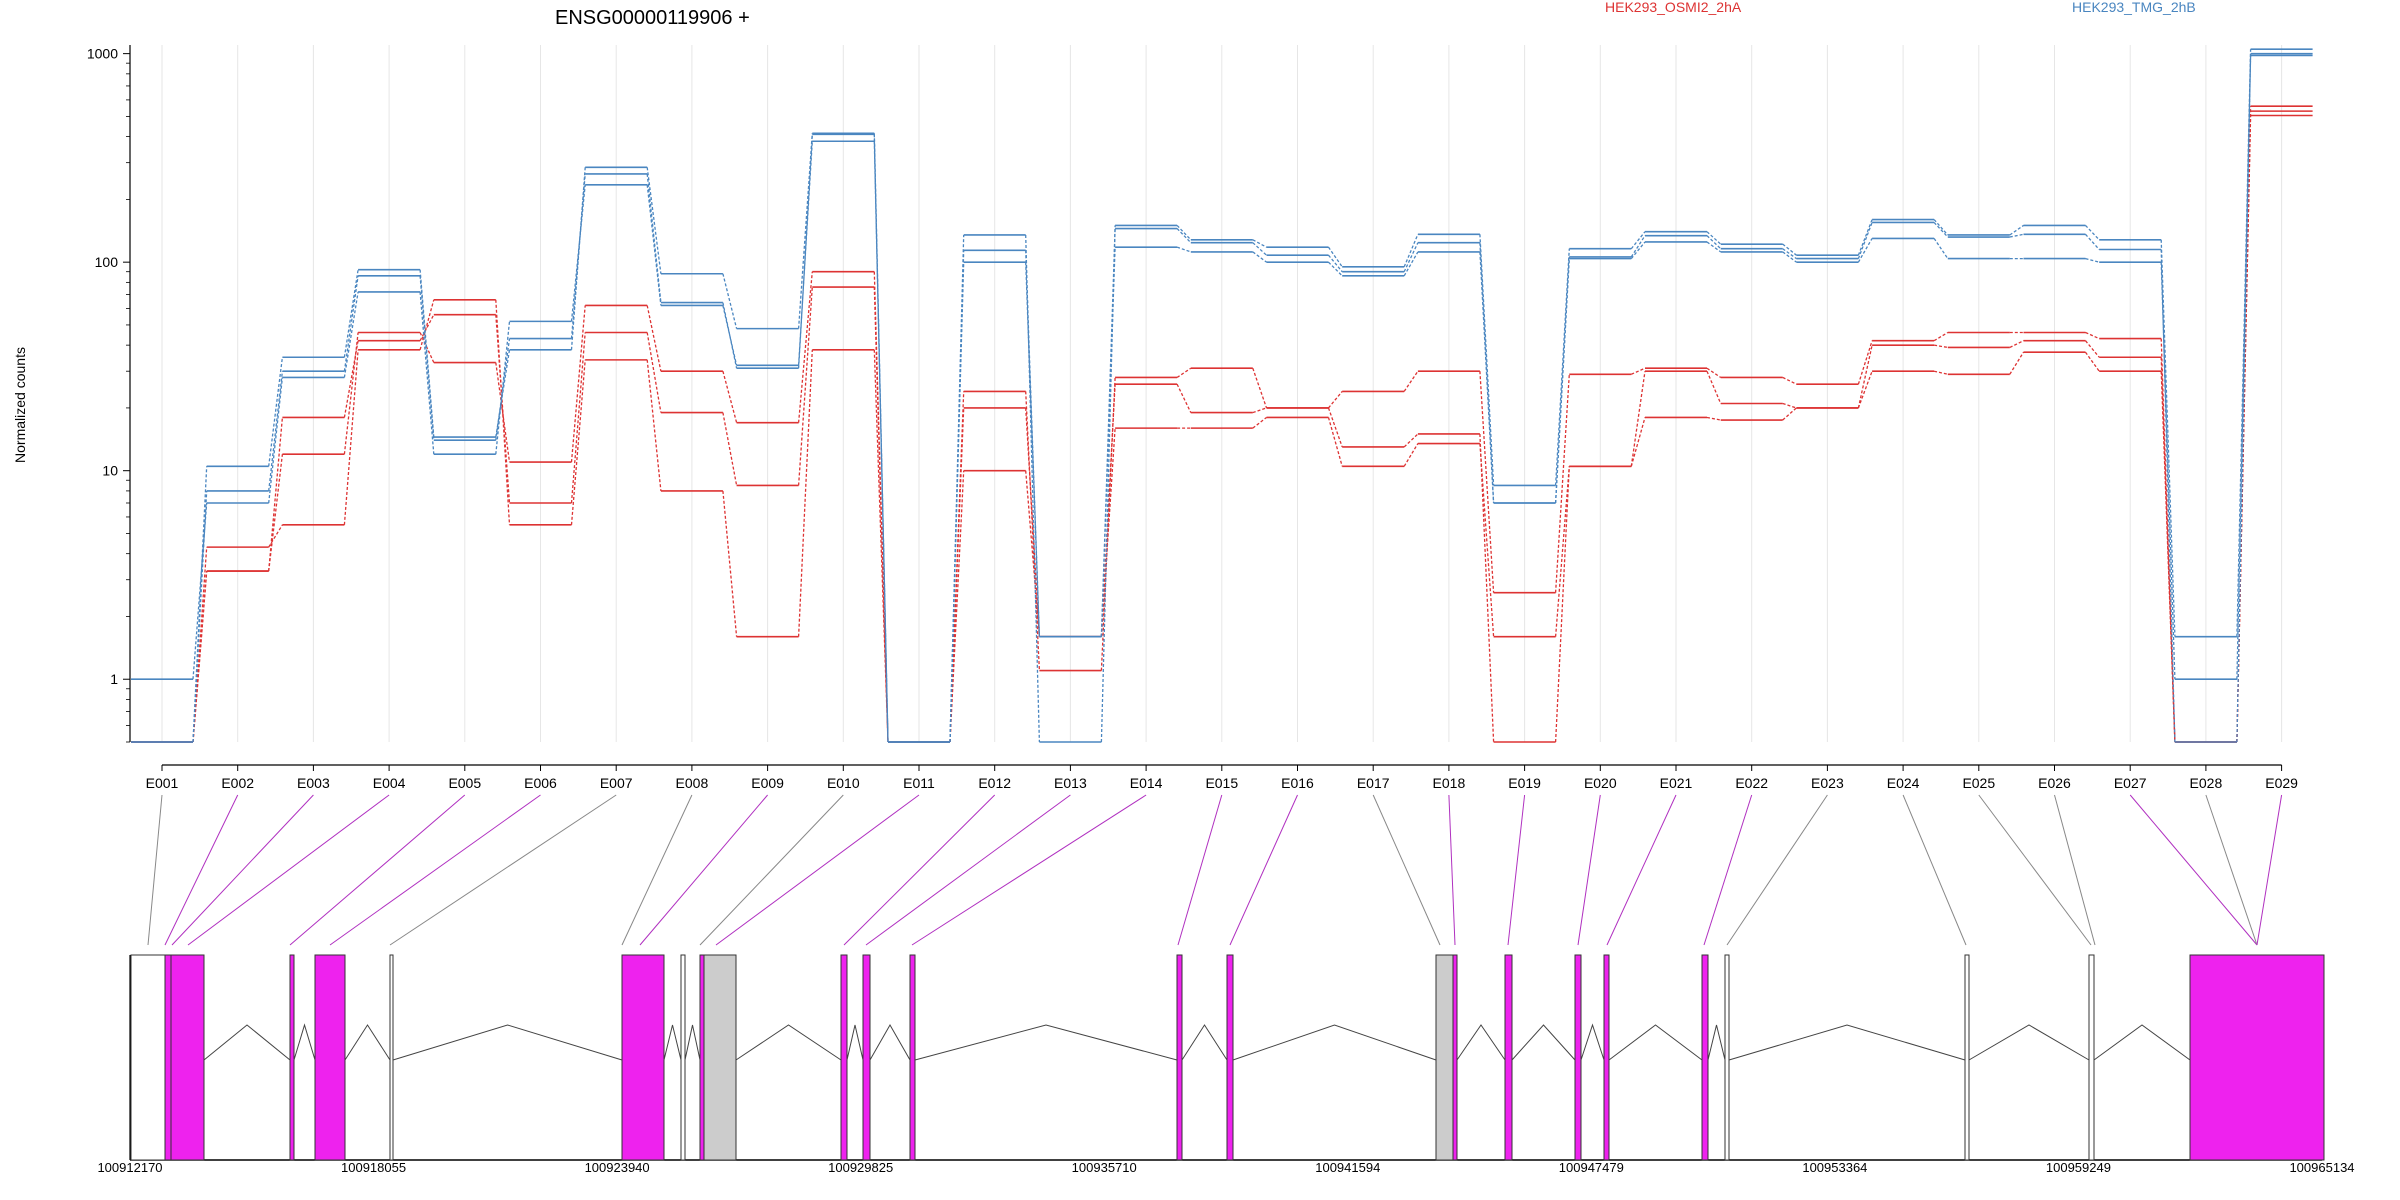 The height and width of the screenshot is (1200, 2400). I want to click on x-tick-label: E009, so click(767, 783).